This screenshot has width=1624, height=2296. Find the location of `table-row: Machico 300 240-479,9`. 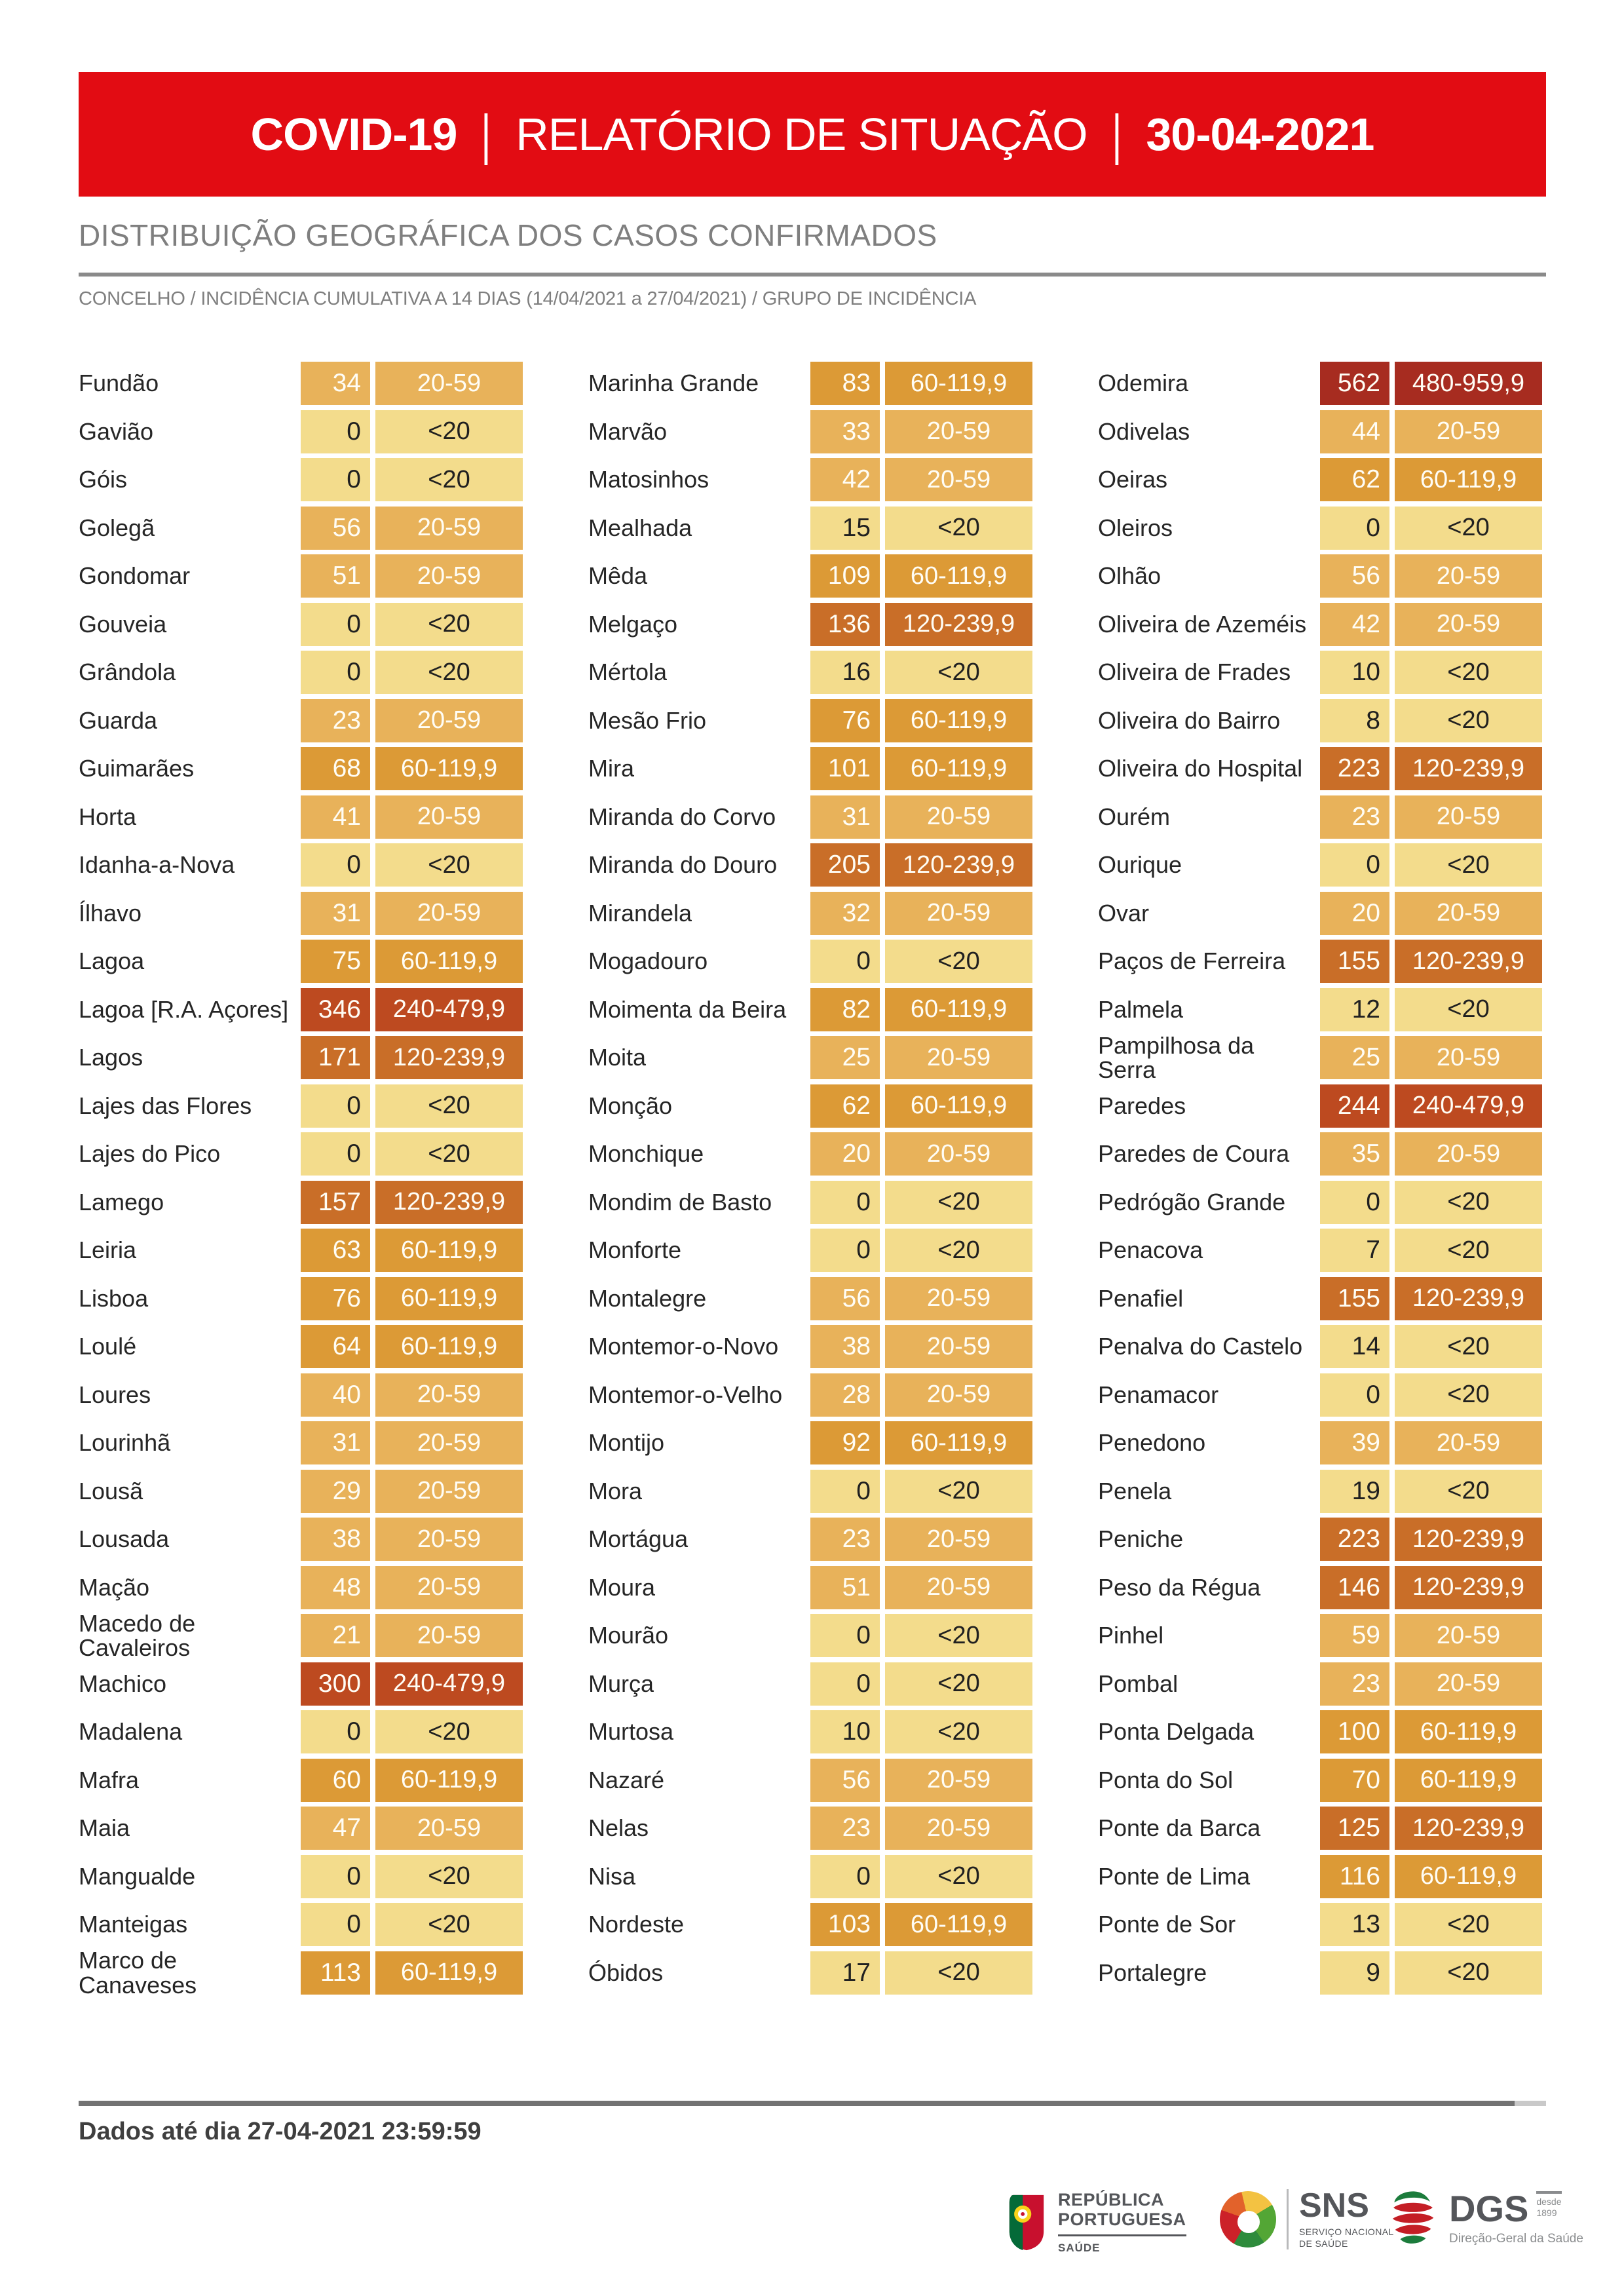

table-row: Machico 300 240-479,9 is located at coordinates (303, 1684).